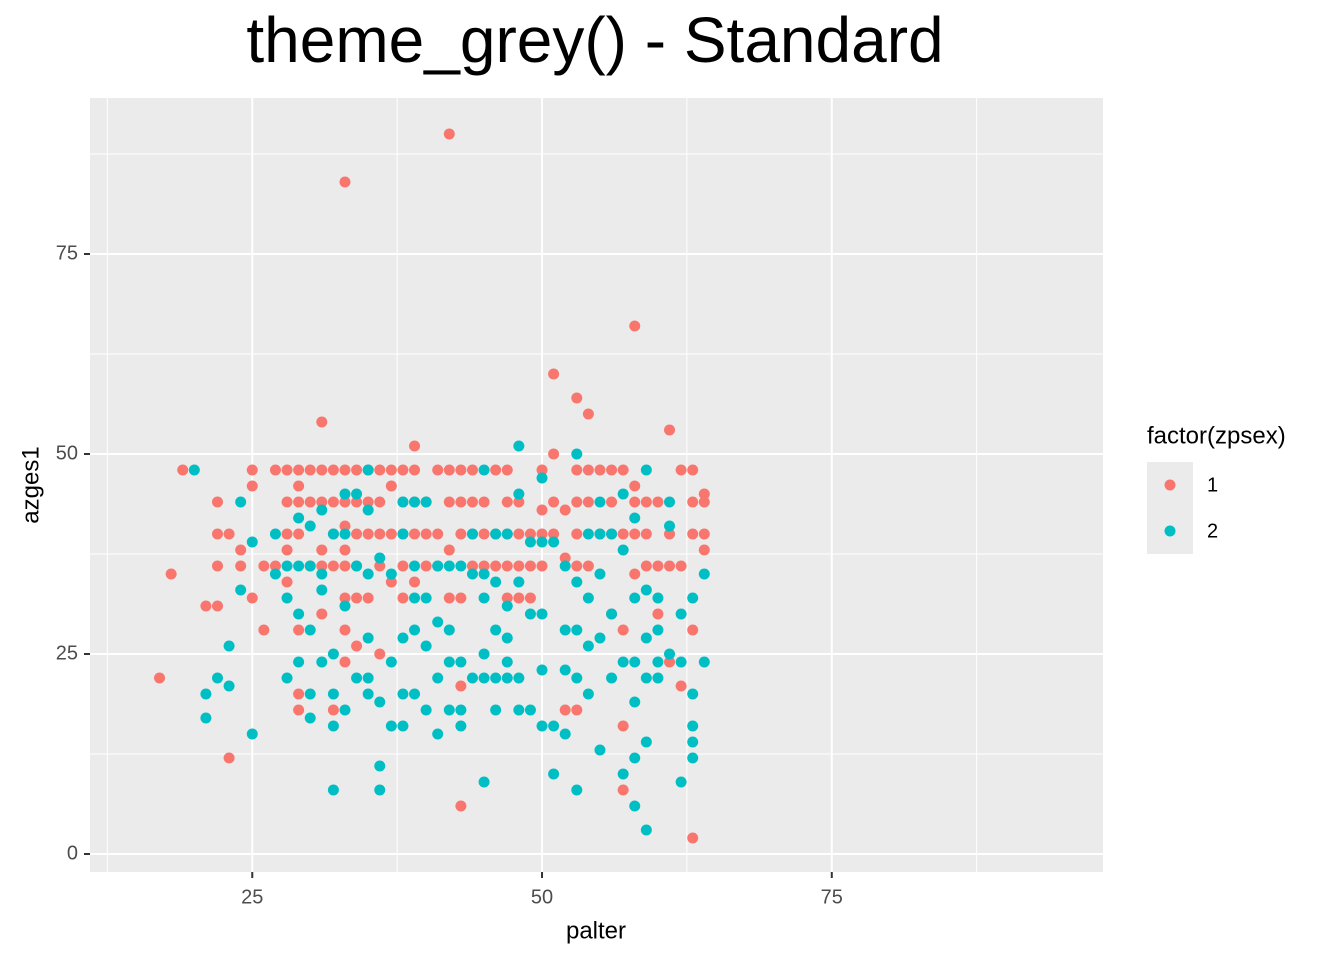  What do you see at coordinates (1212, 485) in the screenshot?
I see `legend-label: 1` at bounding box center [1212, 485].